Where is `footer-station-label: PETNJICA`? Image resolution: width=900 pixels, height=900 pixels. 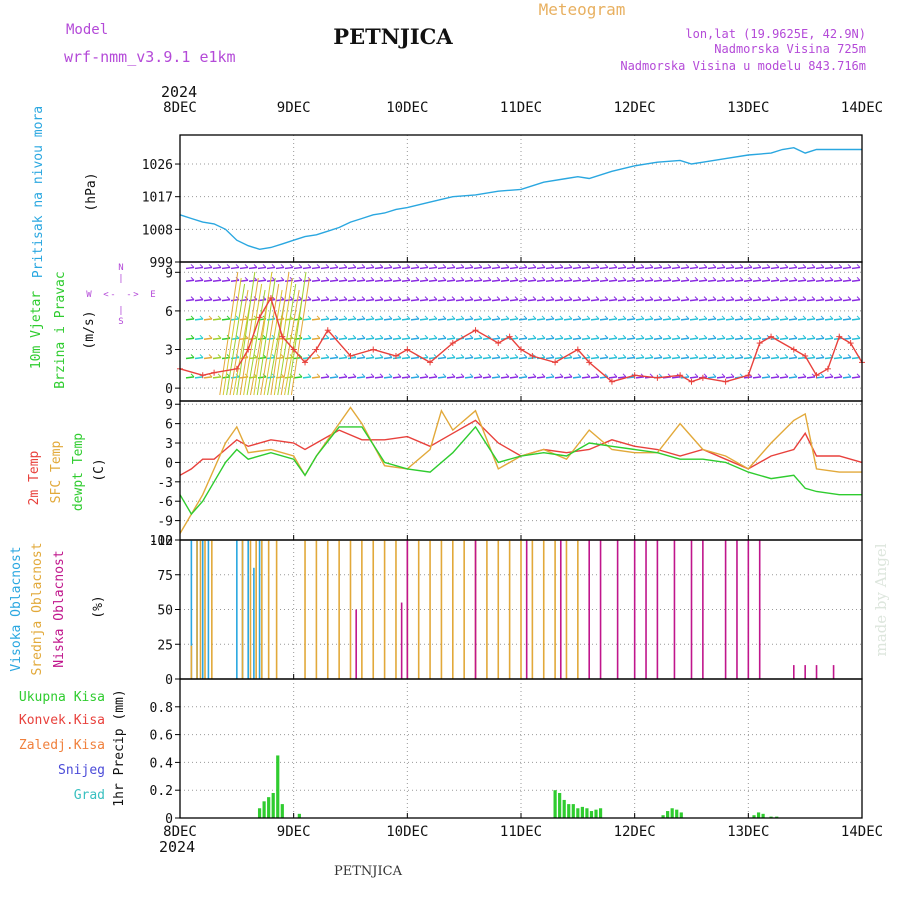
footer-station-label: PETNJICA is located at coordinates (368, 871).